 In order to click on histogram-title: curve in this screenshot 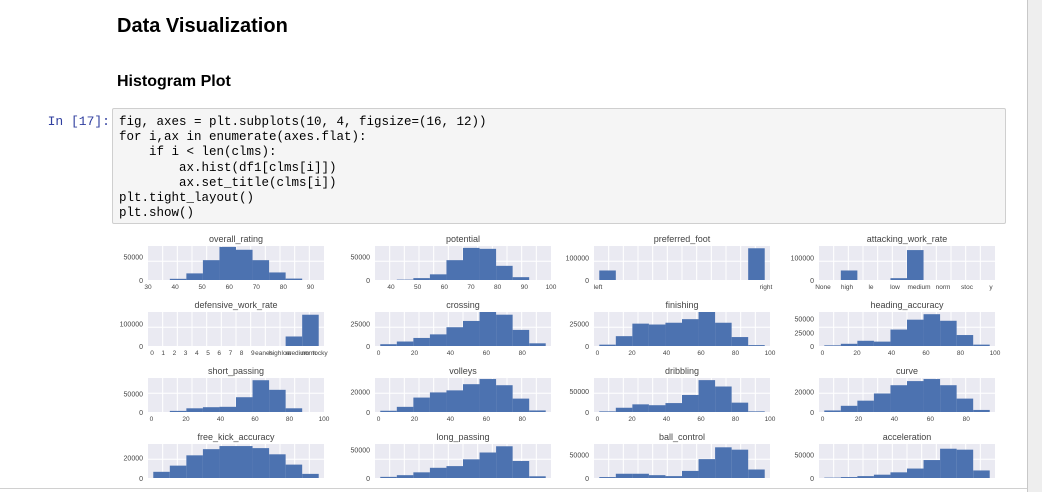, I will do `click(907, 371)`.